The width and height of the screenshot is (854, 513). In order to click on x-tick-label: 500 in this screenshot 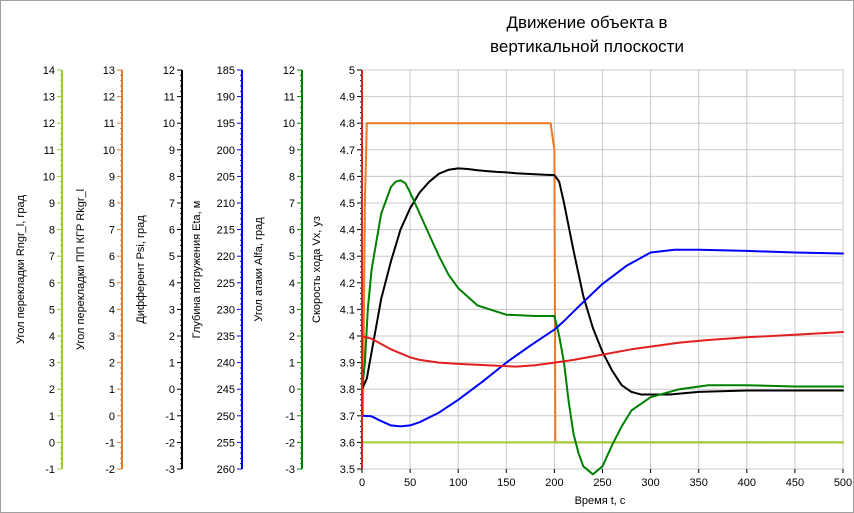, I will do `click(843, 483)`.